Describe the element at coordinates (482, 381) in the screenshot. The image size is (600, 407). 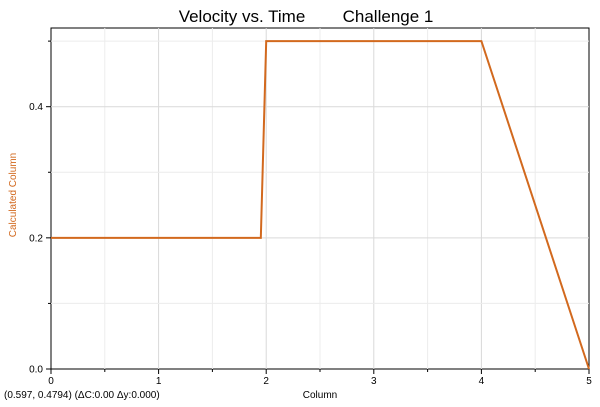
I see `x-tick-label: 4` at that location.